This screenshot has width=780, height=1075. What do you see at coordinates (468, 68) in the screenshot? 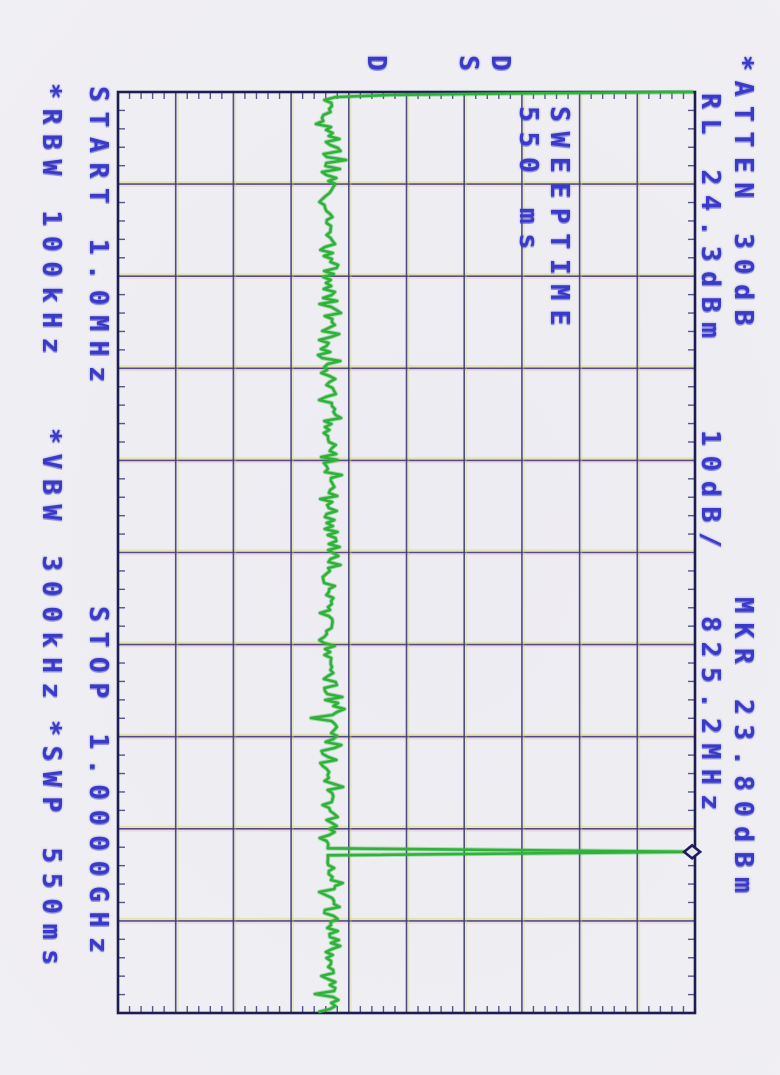
I see `annunciator-s: S` at bounding box center [468, 68].